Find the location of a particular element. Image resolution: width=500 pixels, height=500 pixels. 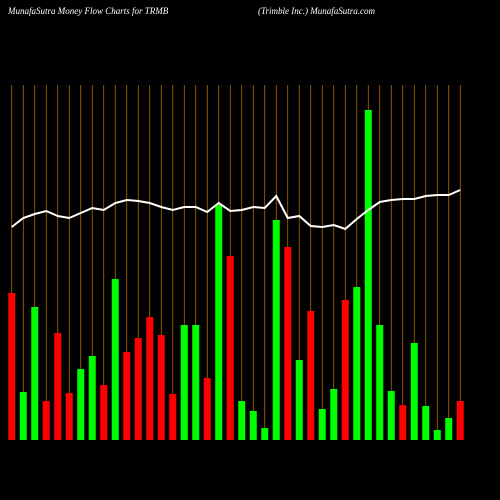

chart-title: MunafaSutra Money Flow Charts for TRMB is located at coordinates (88, 11).